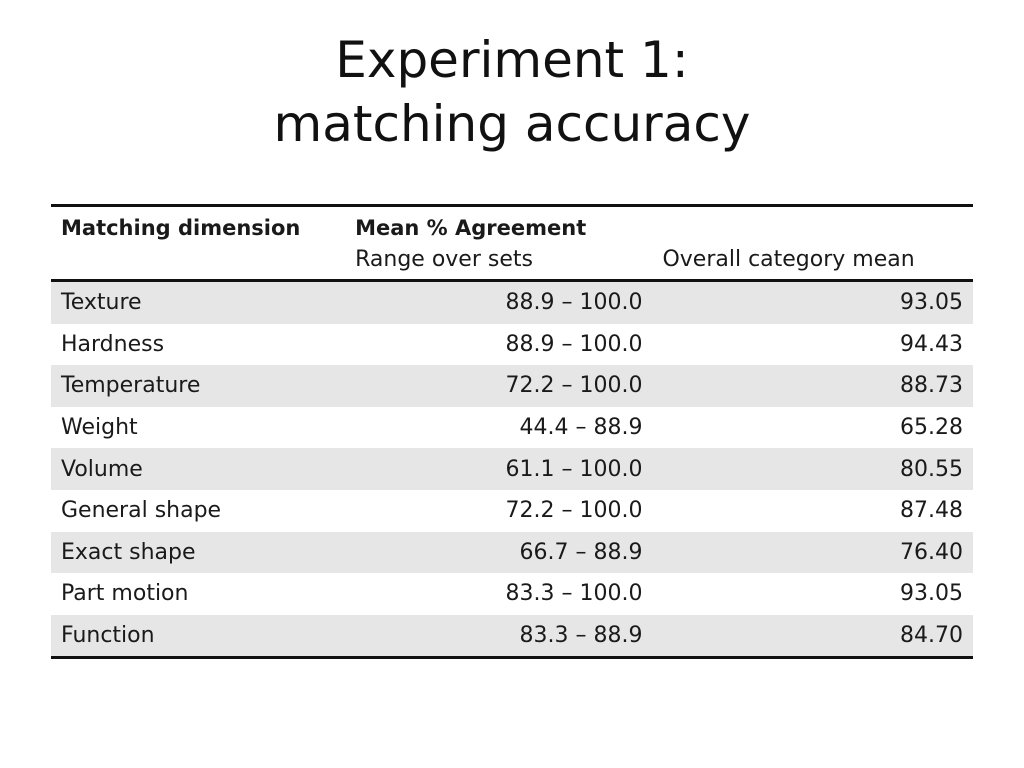  What do you see at coordinates (102, 469) in the screenshot?
I see `cell-dimension: Volume` at bounding box center [102, 469].